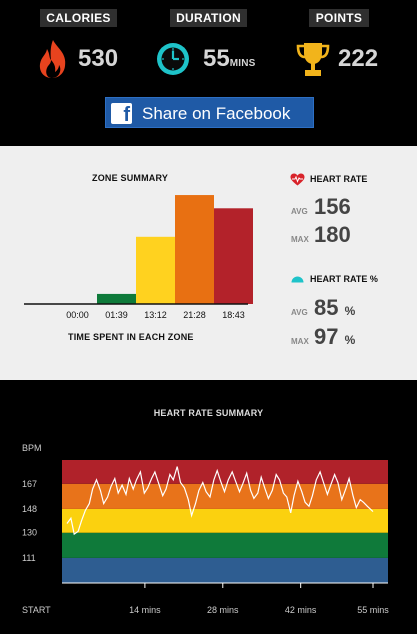  What do you see at coordinates (350, 311) in the screenshot?
I see `hr-pct-avg-unit: %` at bounding box center [350, 311].